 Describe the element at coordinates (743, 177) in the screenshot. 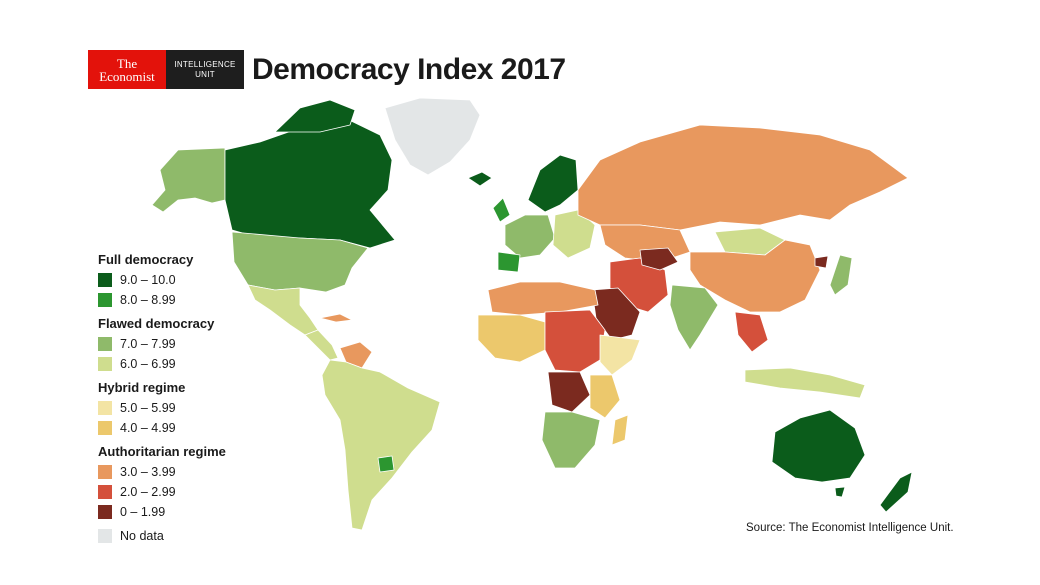

I see `region-russia` at that location.